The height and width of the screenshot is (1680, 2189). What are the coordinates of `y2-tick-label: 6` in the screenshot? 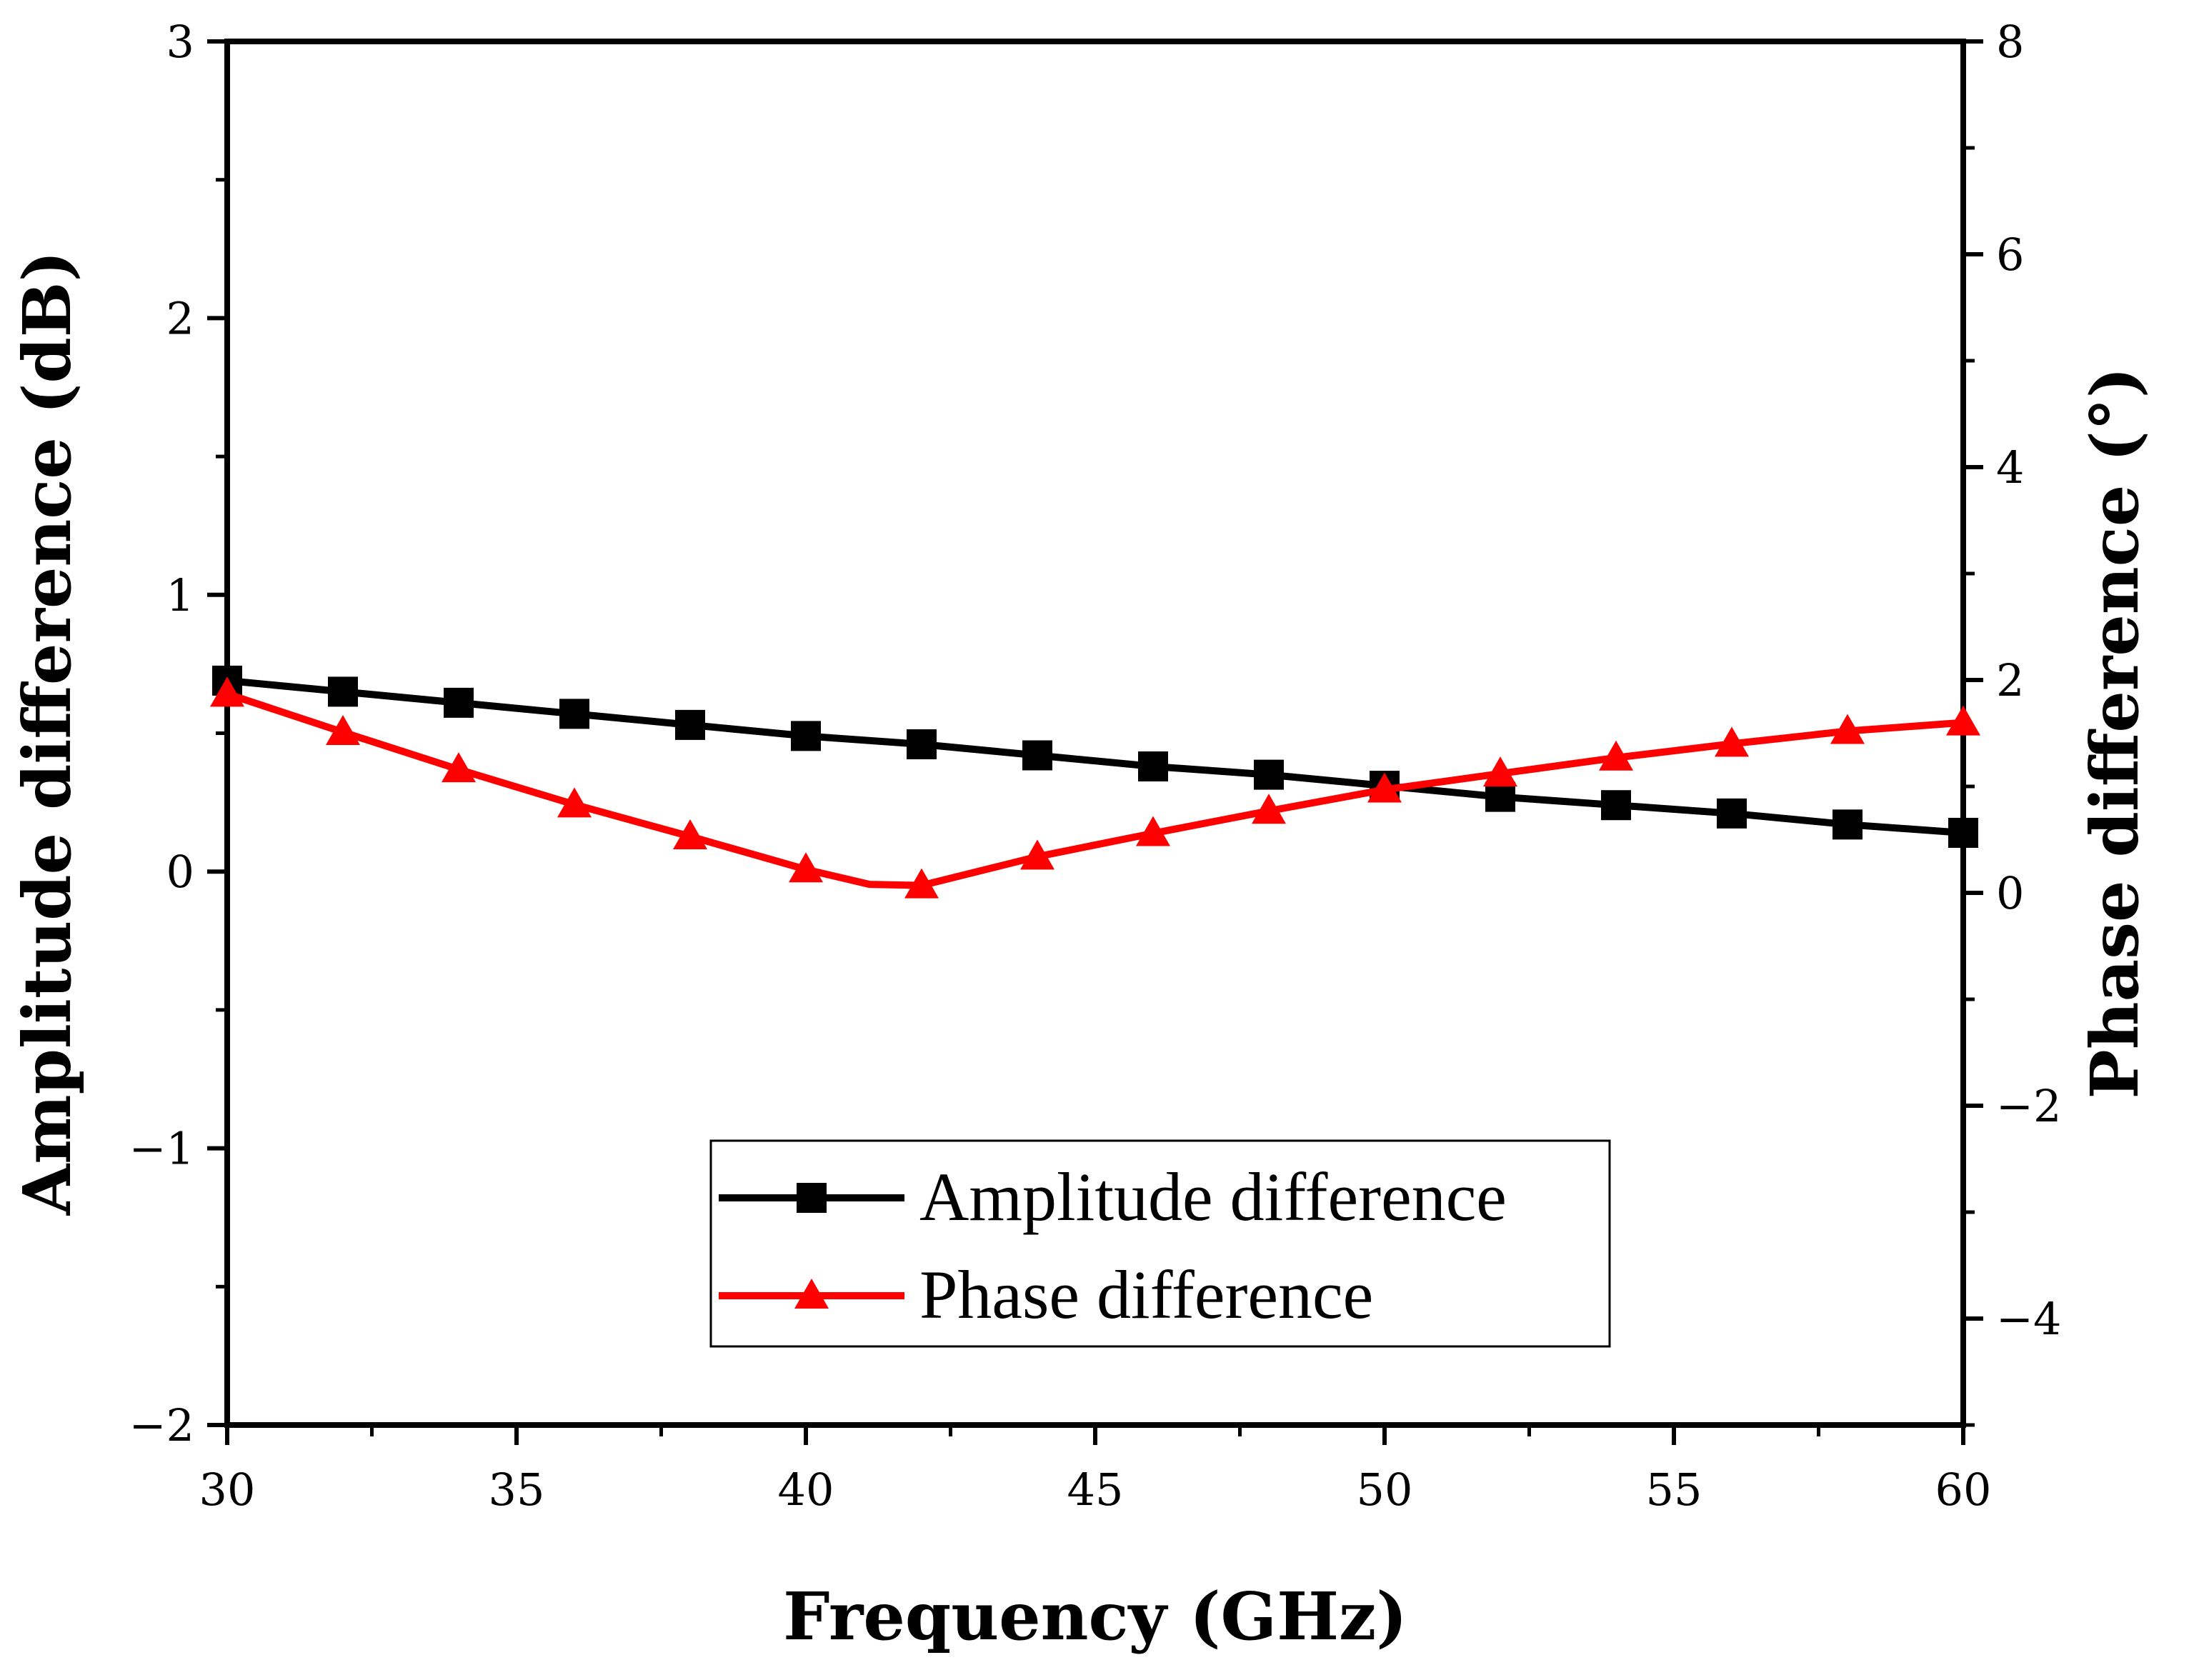 It's located at (2010, 255).